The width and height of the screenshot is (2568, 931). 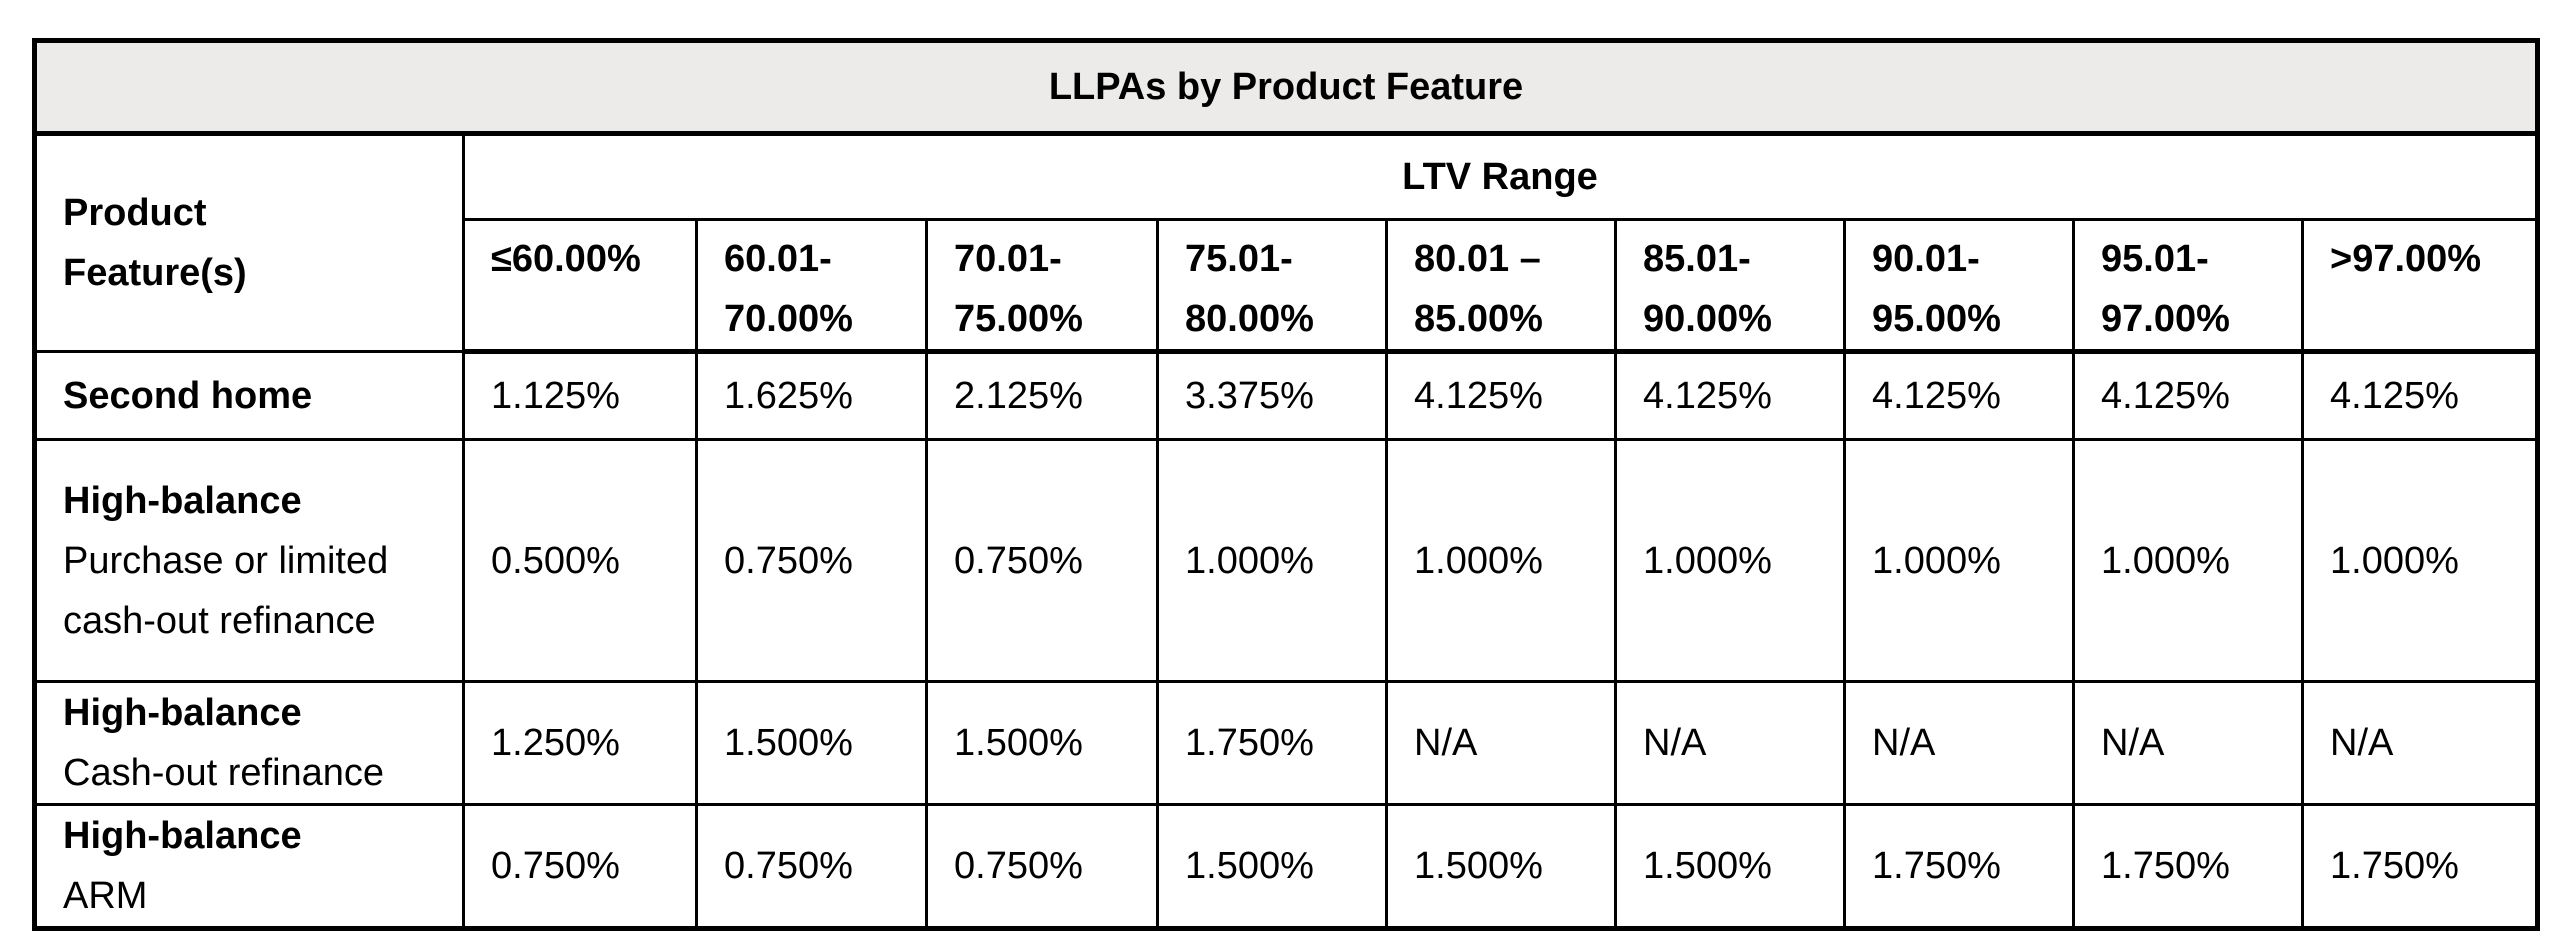 I want to click on feature-detail: Purchase or limited cash-out refinance, so click(x=226, y=590).